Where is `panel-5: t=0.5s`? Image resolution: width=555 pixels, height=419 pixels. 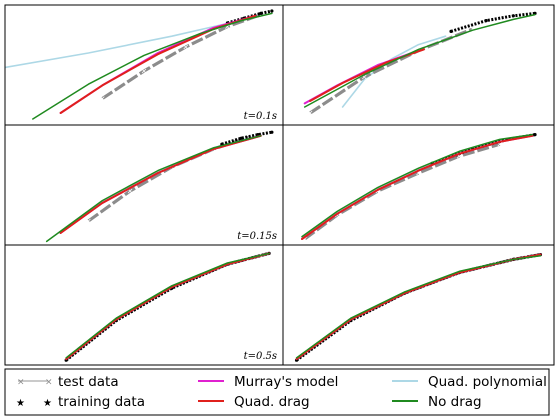 panel-5: t=0.5s is located at coordinates (144, 305).